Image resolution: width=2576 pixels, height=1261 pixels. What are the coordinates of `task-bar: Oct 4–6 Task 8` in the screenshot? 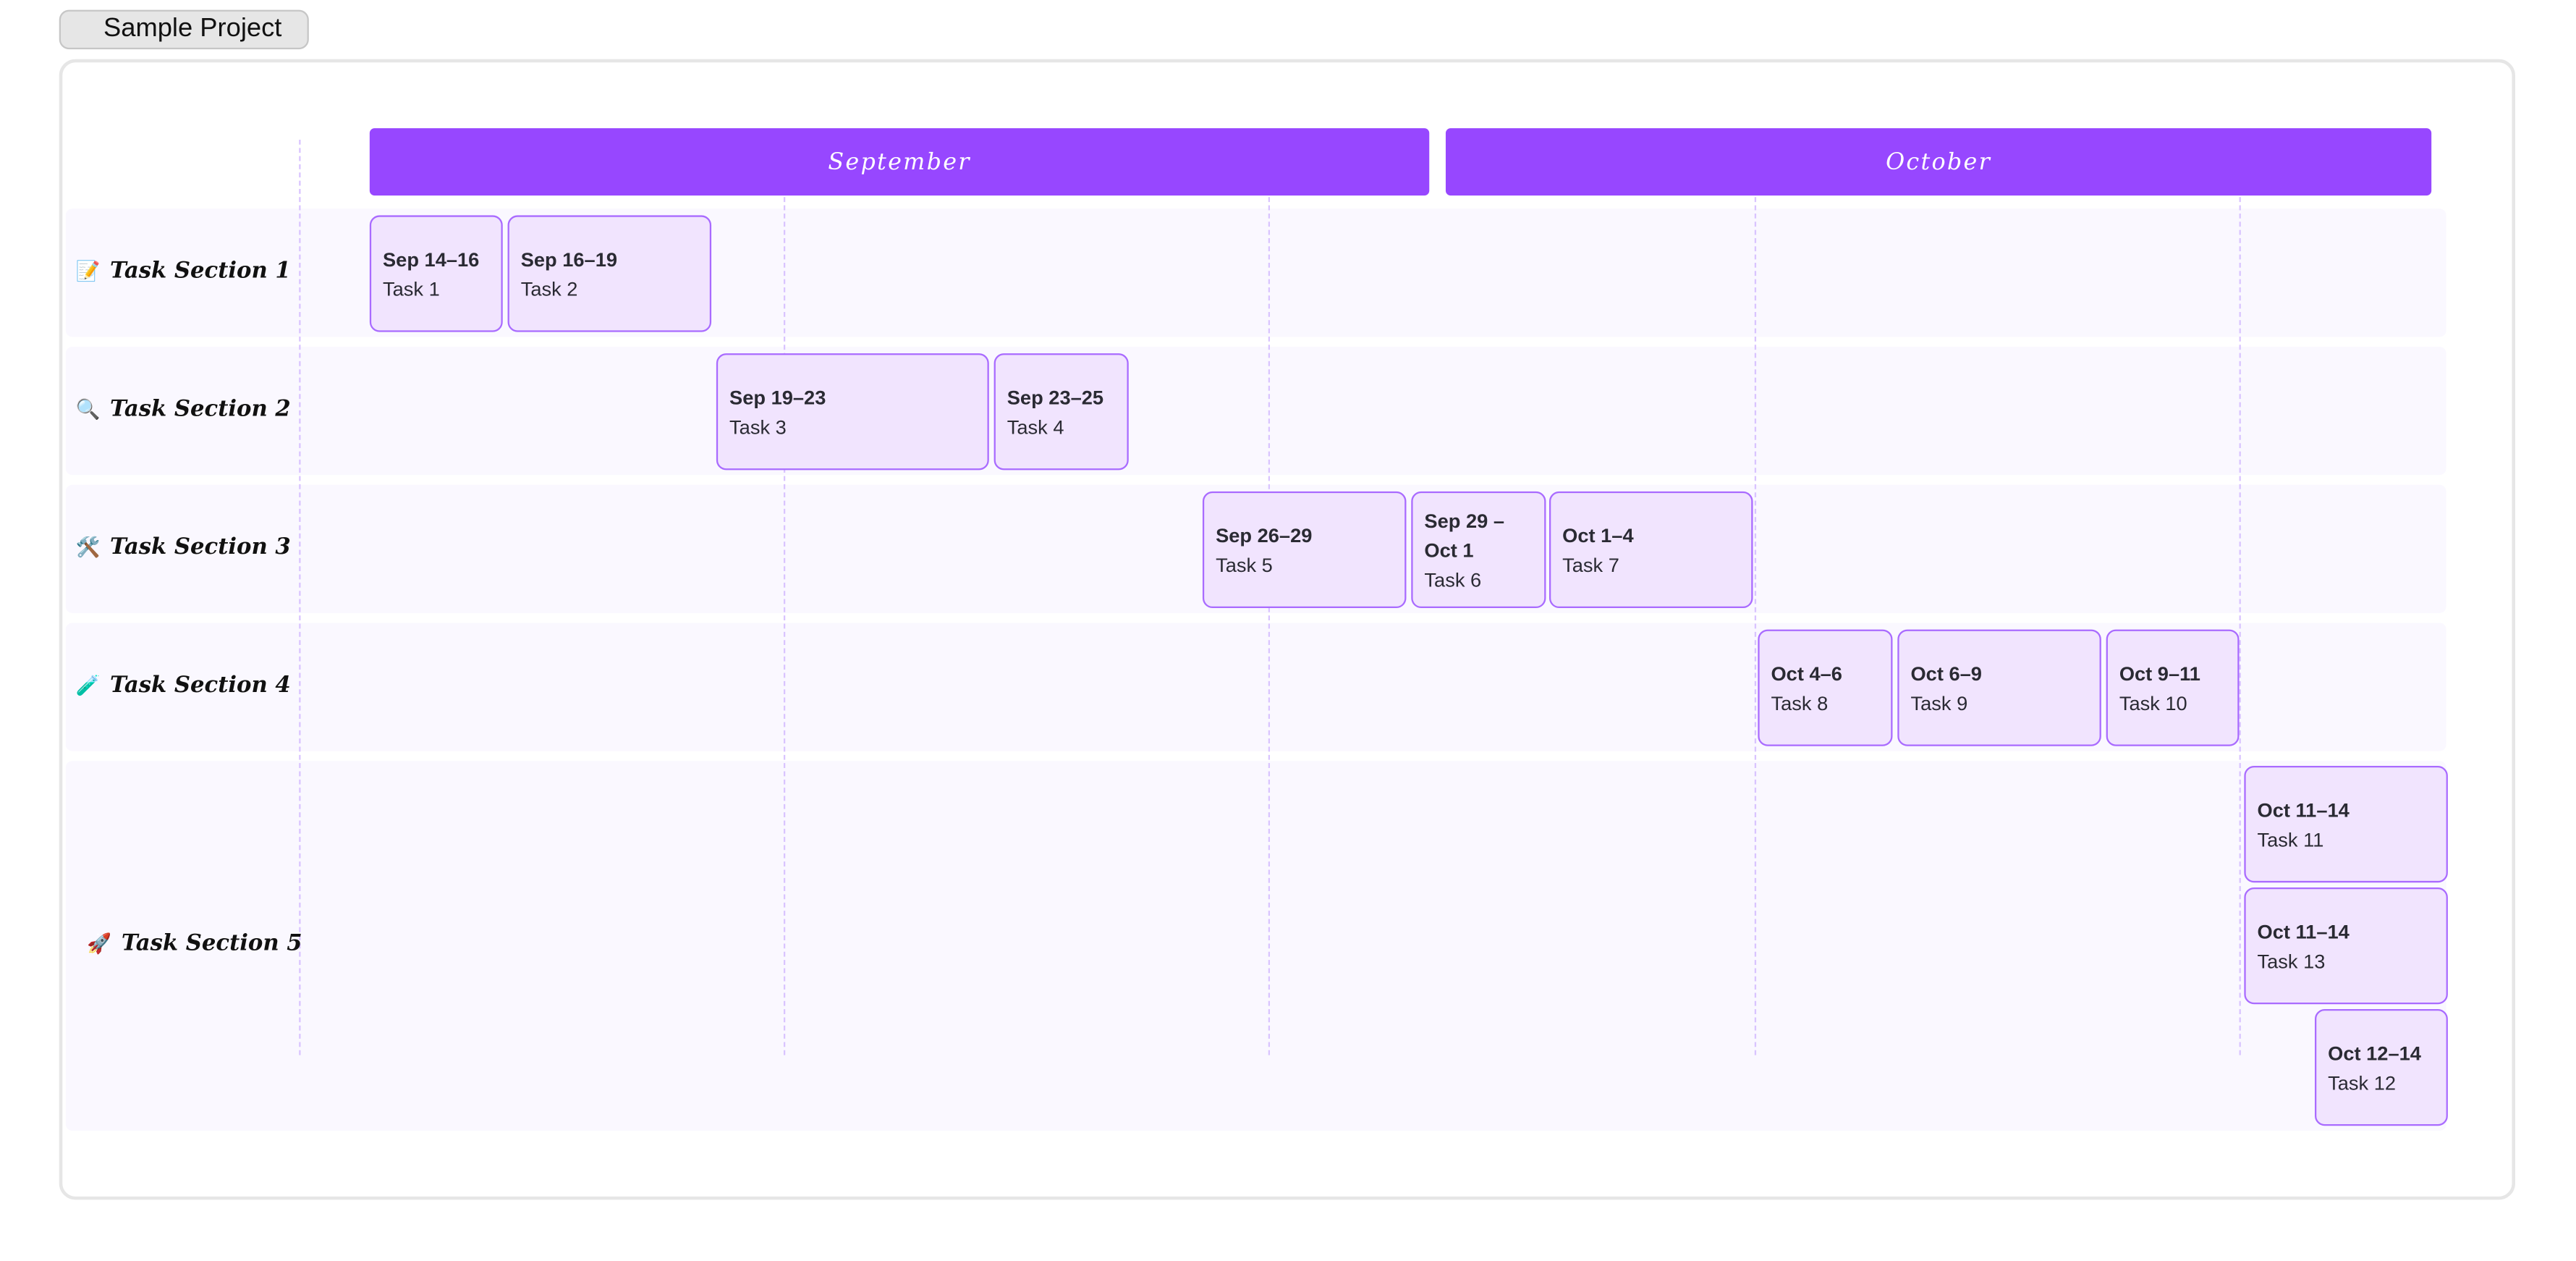 It's located at (1825, 687).